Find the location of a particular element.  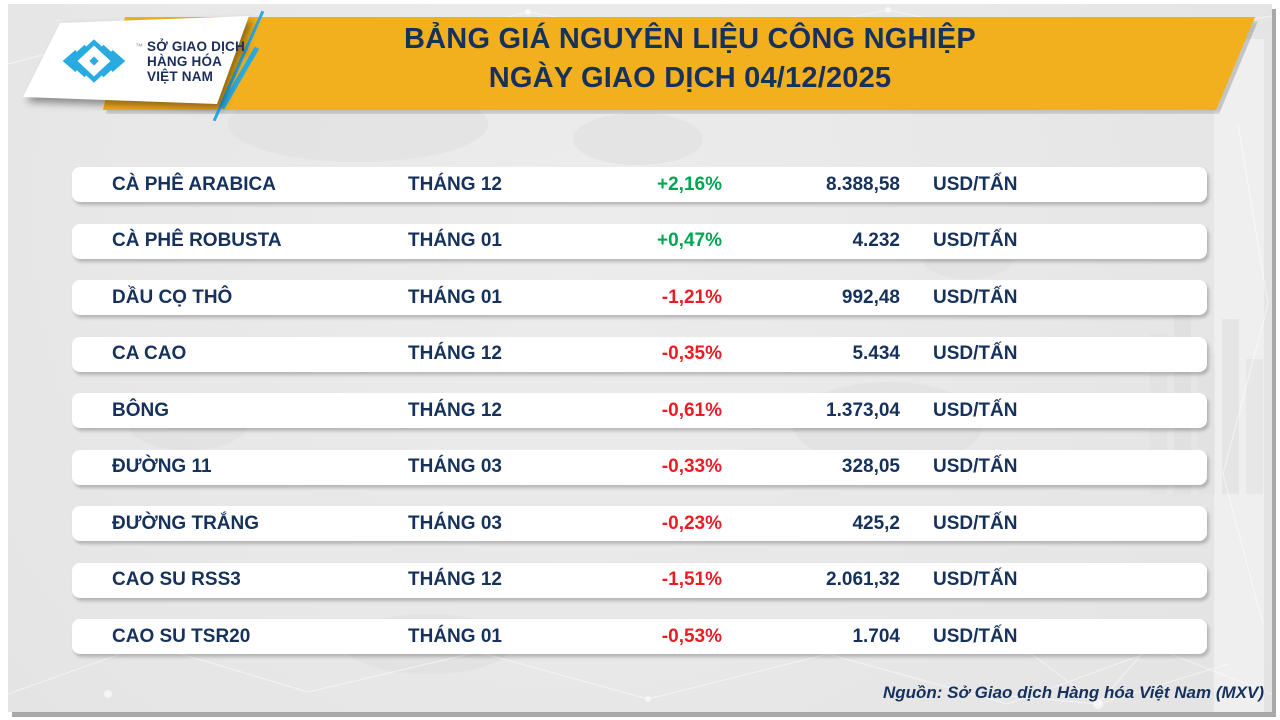

percent-change: -1,51% is located at coordinates (691, 579).